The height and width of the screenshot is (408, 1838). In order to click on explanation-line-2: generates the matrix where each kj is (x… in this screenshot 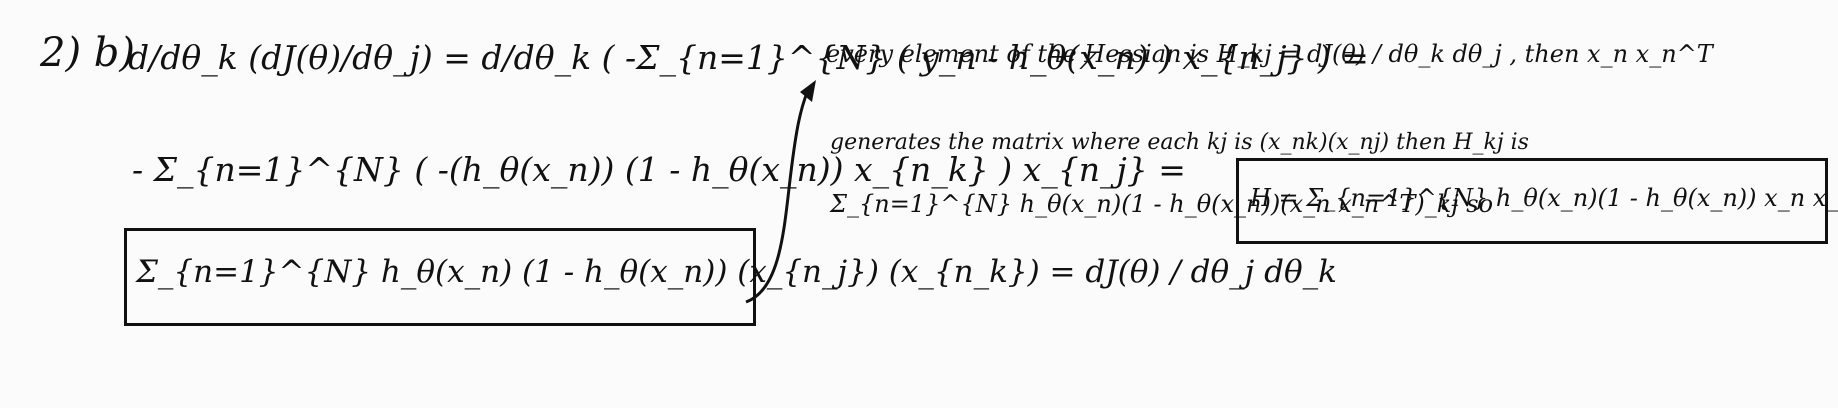, I will do `click(1179, 142)`.